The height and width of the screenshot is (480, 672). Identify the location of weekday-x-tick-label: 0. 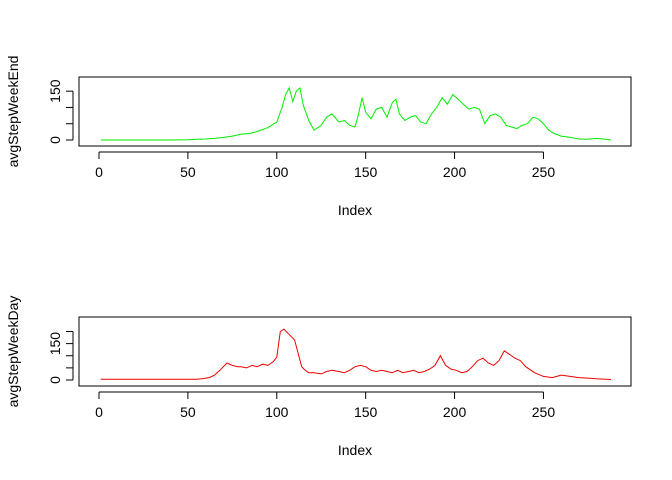
(99, 412).